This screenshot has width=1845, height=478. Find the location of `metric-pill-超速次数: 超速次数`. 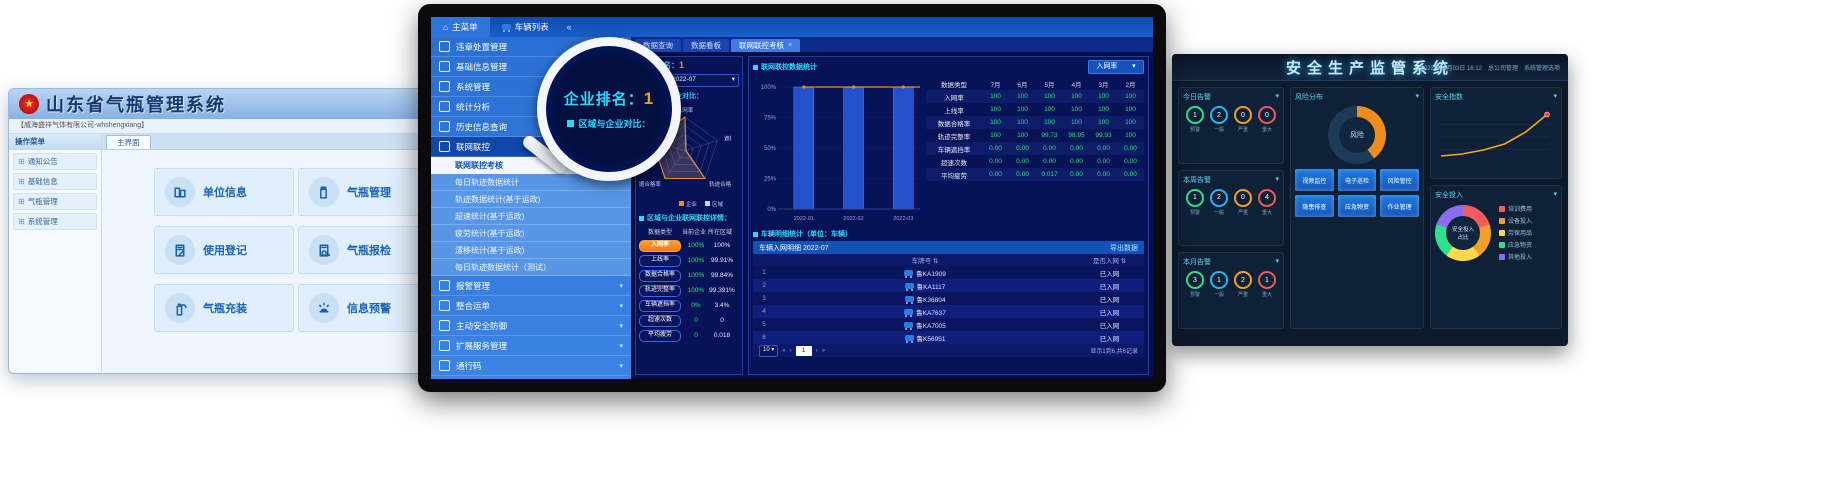

metric-pill-超速次数: 超速次数 is located at coordinates (660, 320).